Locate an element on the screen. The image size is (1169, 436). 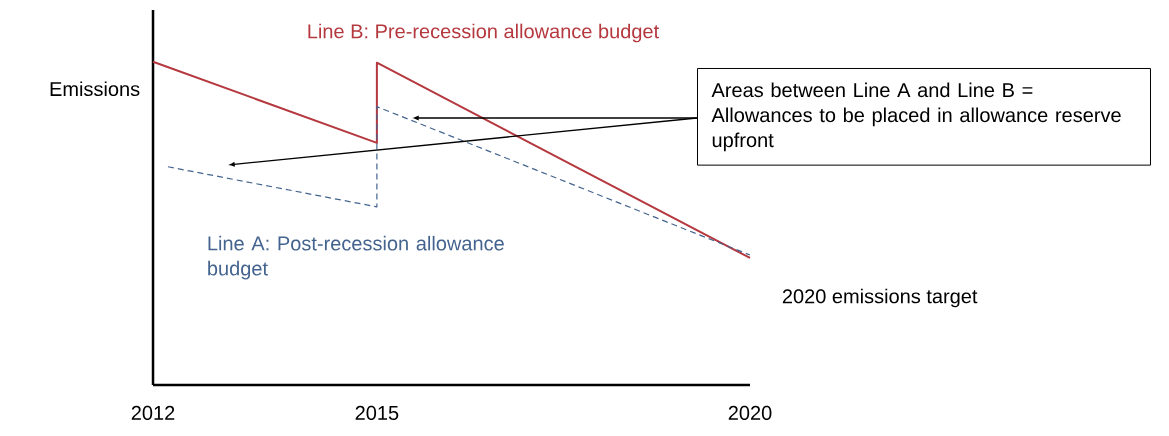
text: Line A: Post-recession allowance budget is located at coordinates (356, 257).